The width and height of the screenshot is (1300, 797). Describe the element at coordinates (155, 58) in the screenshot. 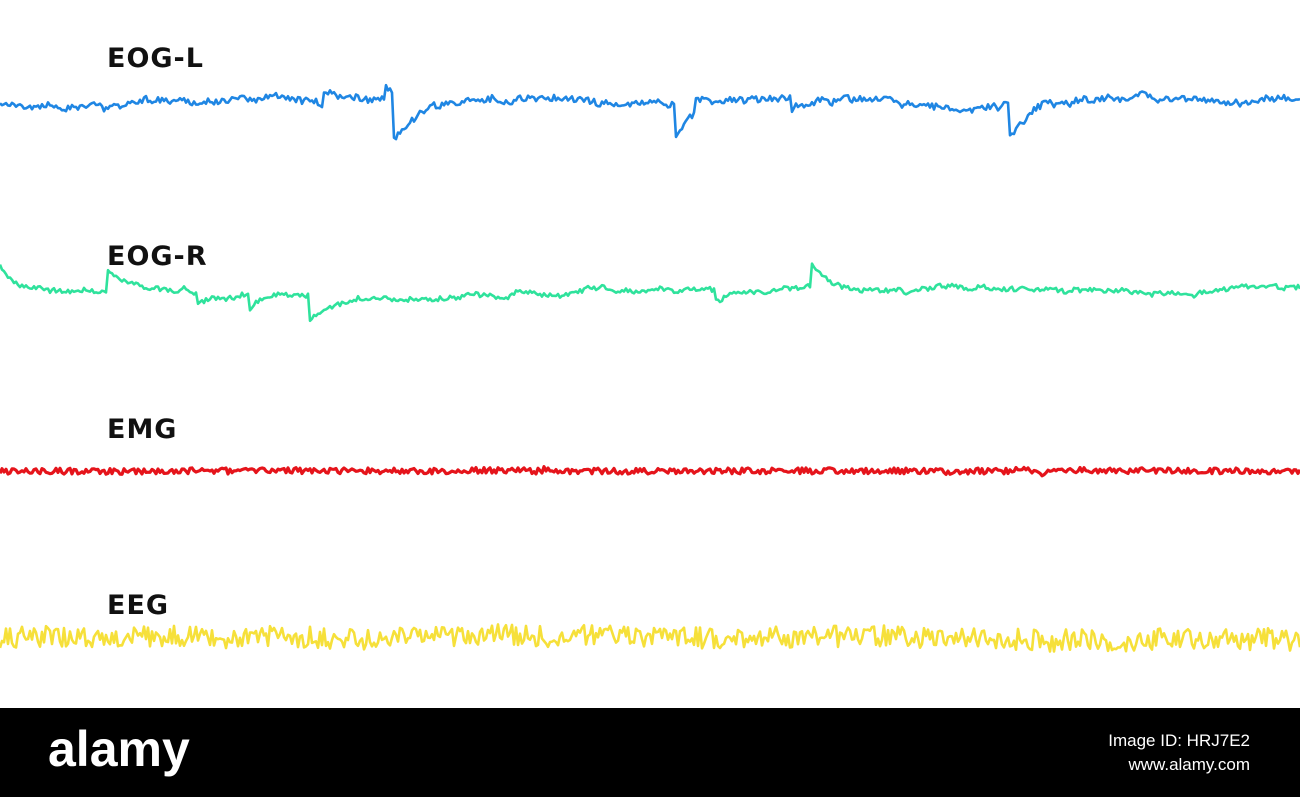

I see `trace-label: EOG-L` at that location.